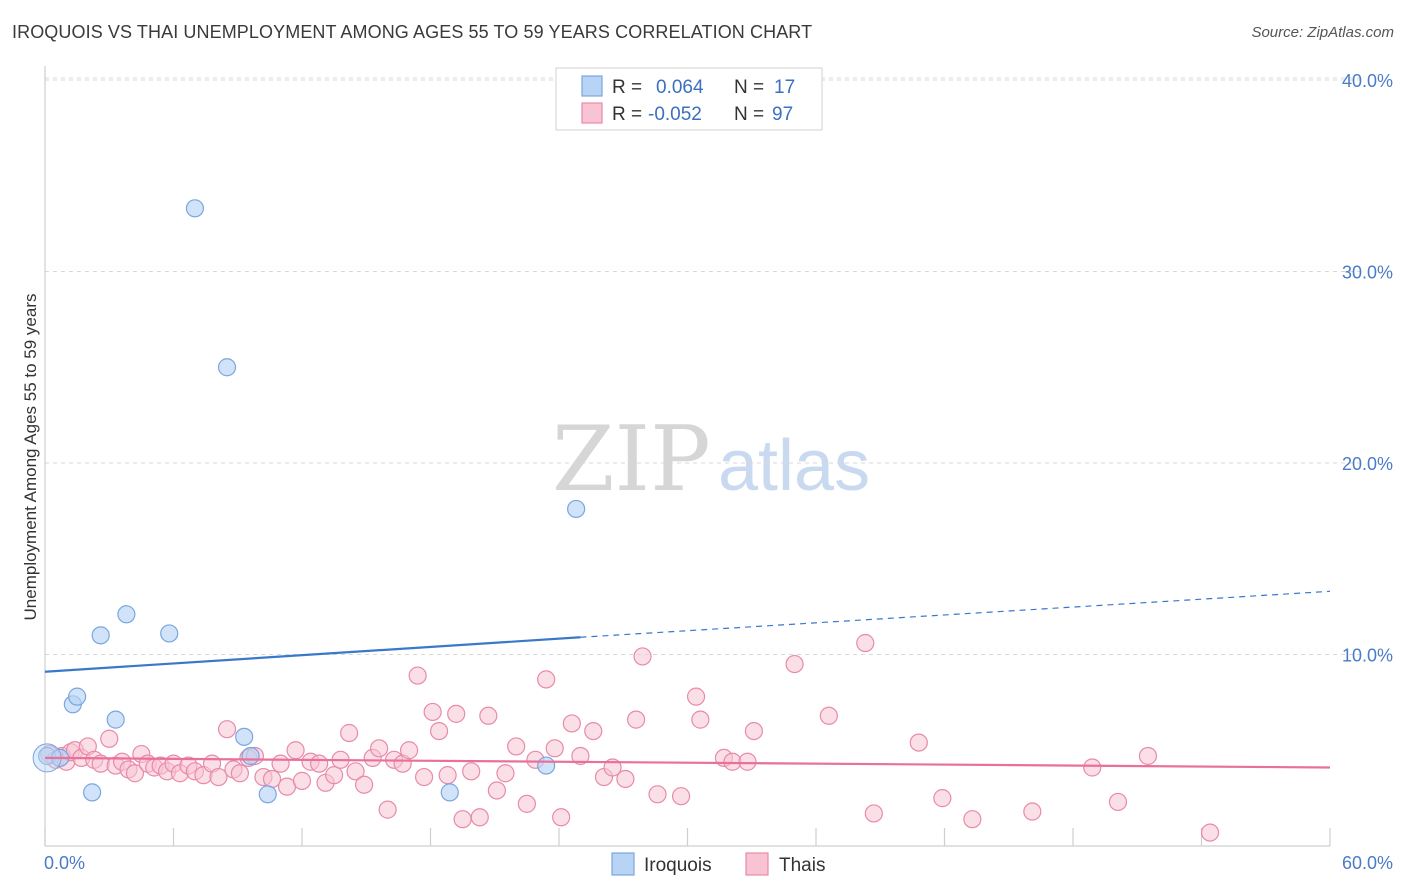  What do you see at coordinates (680, 87) in the screenshot?
I see `legend-r-value-iroquois: 0.064` at bounding box center [680, 87].